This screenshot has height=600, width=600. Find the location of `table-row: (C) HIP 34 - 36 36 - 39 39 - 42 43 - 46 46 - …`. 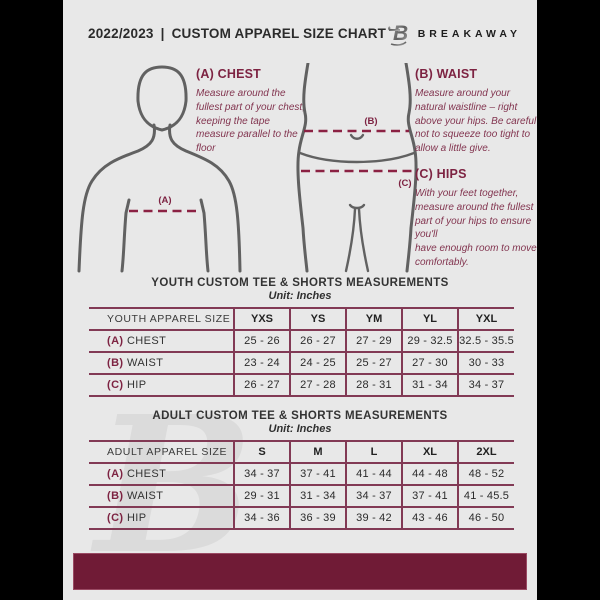

table-row: (C) HIP 34 - 36 36 - 39 39 - 42 43 - 46 46 - … is located at coordinates (301, 518).